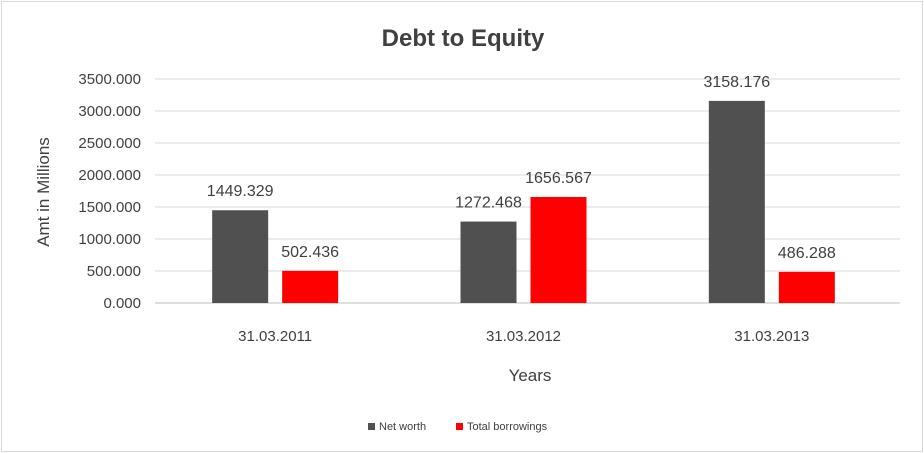 The image size is (924, 453). What do you see at coordinates (771, 336) in the screenshot?
I see `x-tick-label: 31.03.2013` at bounding box center [771, 336].